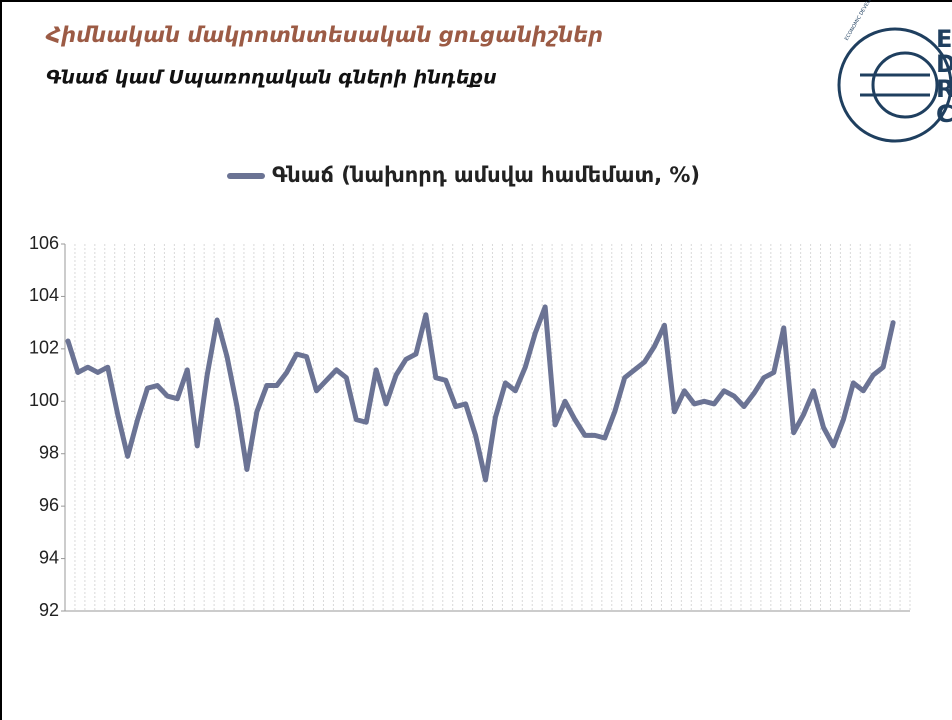 Image resolution: width=952 pixels, height=720 pixels. I want to click on legend-label: Գնաճ (նախորդ ամսվա համեմատ, %), so click(486, 175).